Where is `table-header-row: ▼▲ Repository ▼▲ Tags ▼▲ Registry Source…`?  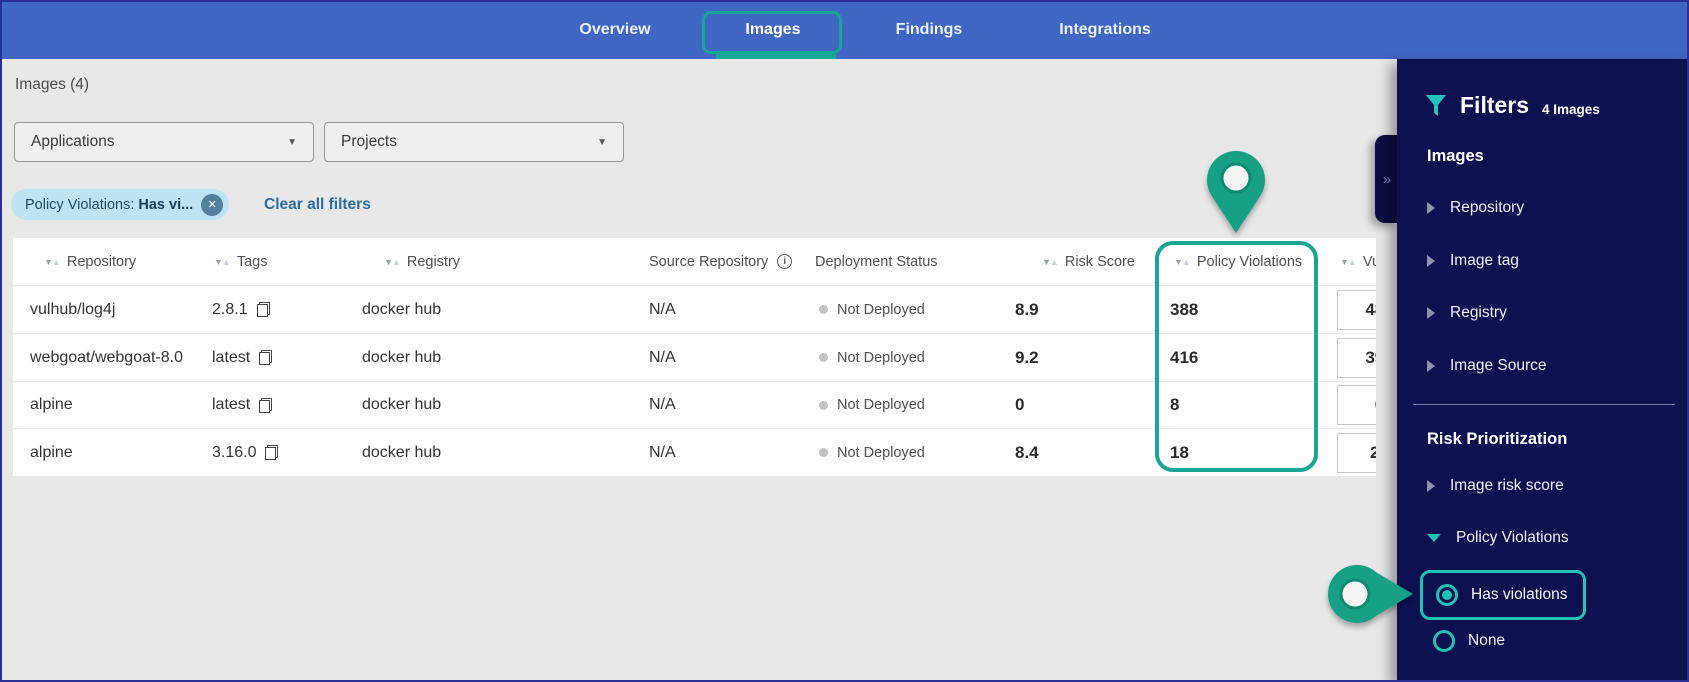
table-header-row: ▼▲ Repository ▼▲ Tags ▼▲ Registry Source… is located at coordinates (694, 261).